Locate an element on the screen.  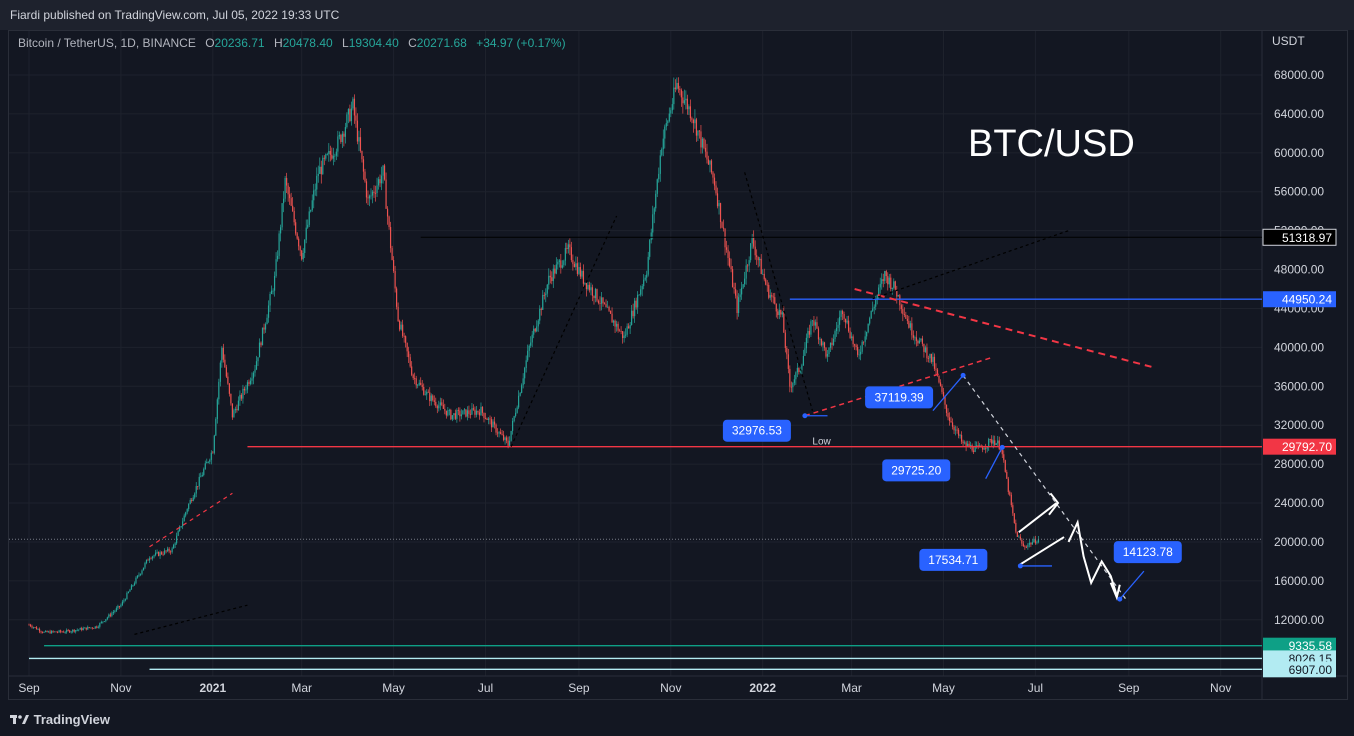
wave-drawing is located at coordinates (1092, 557).